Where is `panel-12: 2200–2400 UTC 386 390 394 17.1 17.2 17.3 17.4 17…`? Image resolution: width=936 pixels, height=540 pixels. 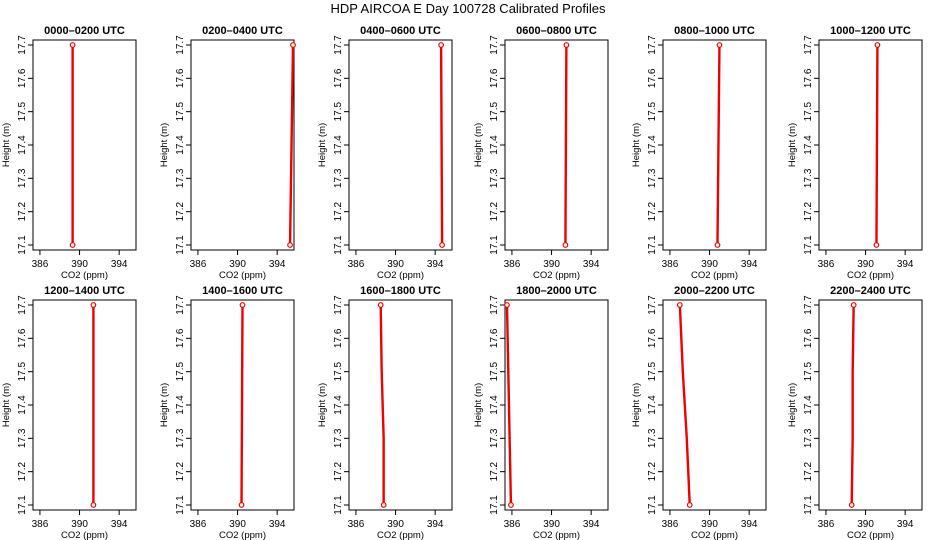 panel-12: 2200–2400 UTC 386 390 394 17.1 17.2 17.3 17.4 17… is located at coordinates (855, 412).